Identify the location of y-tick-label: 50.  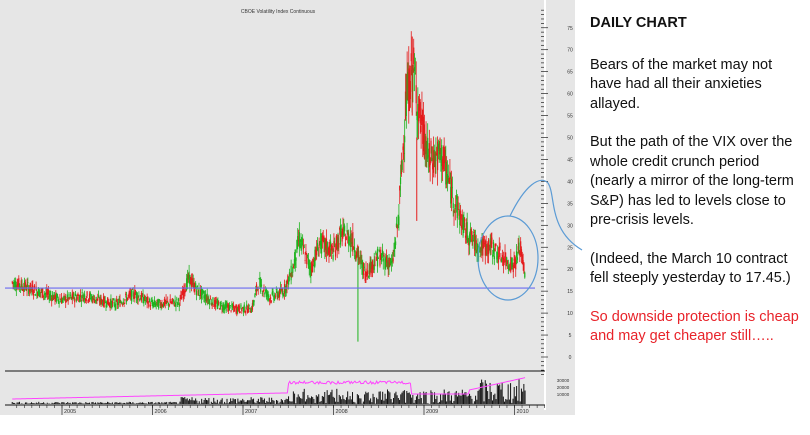
(570, 139).